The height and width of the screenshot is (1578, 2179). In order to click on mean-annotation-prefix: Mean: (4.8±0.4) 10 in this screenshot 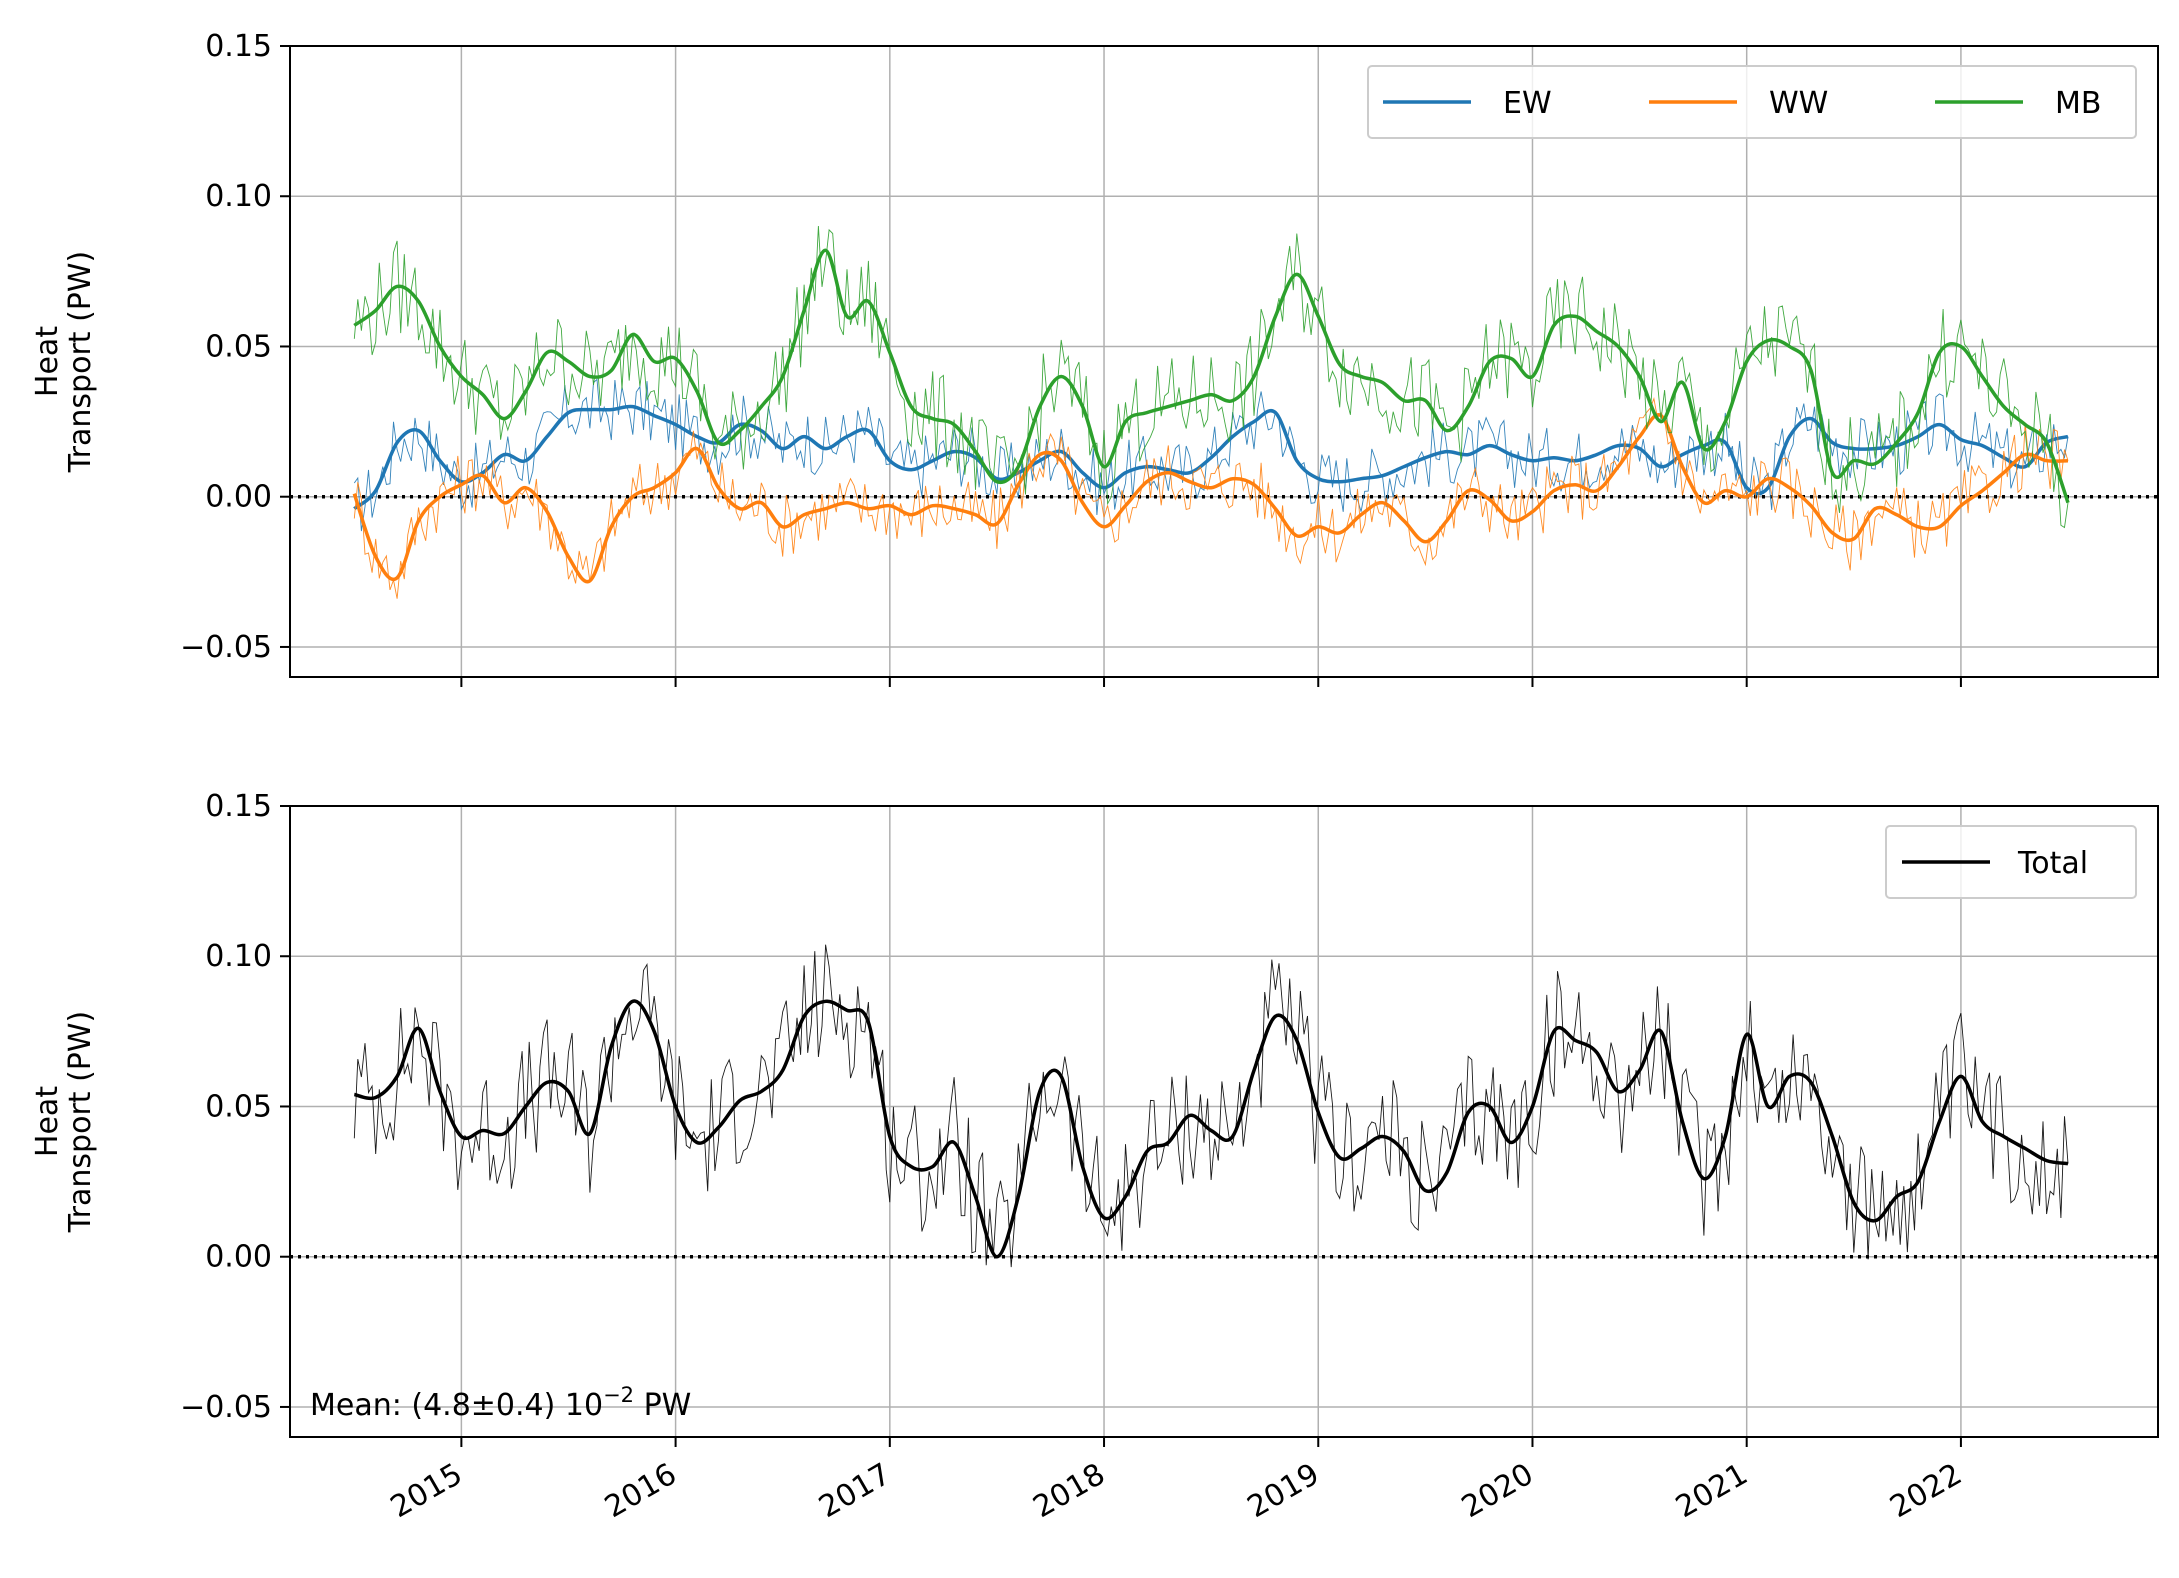, I will do `click(456, 1405)`.